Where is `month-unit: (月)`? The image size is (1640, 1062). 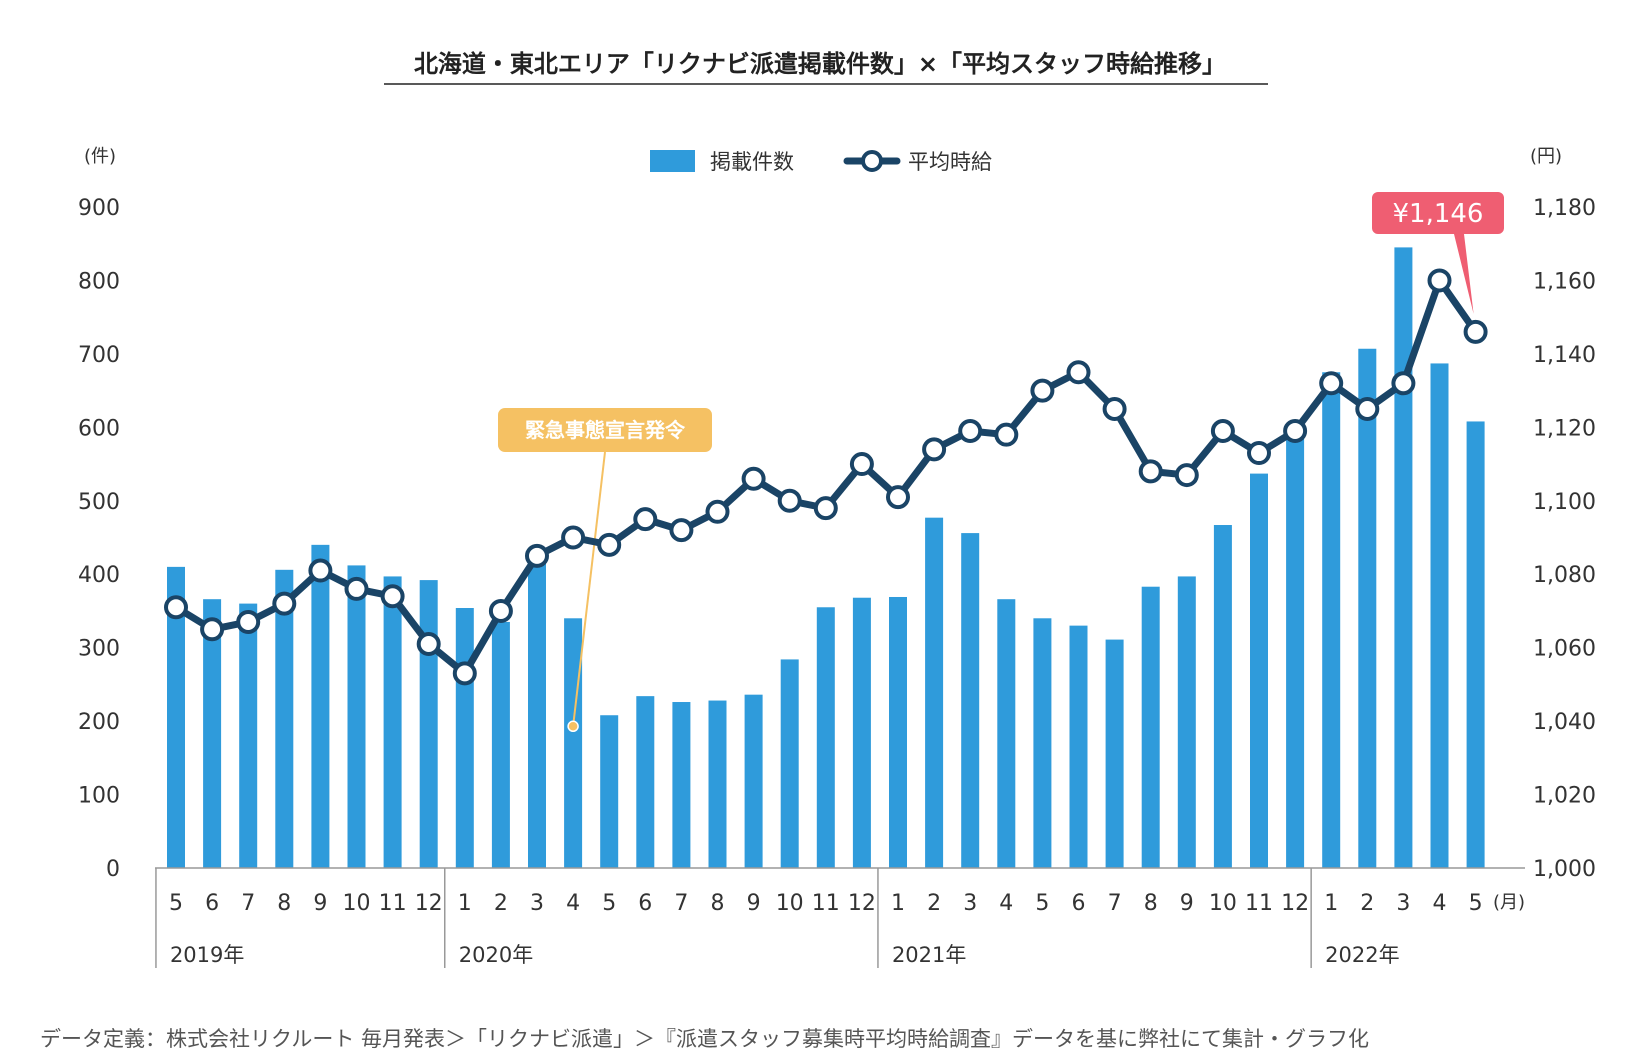
month-unit: (月) is located at coordinates (1509, 902).